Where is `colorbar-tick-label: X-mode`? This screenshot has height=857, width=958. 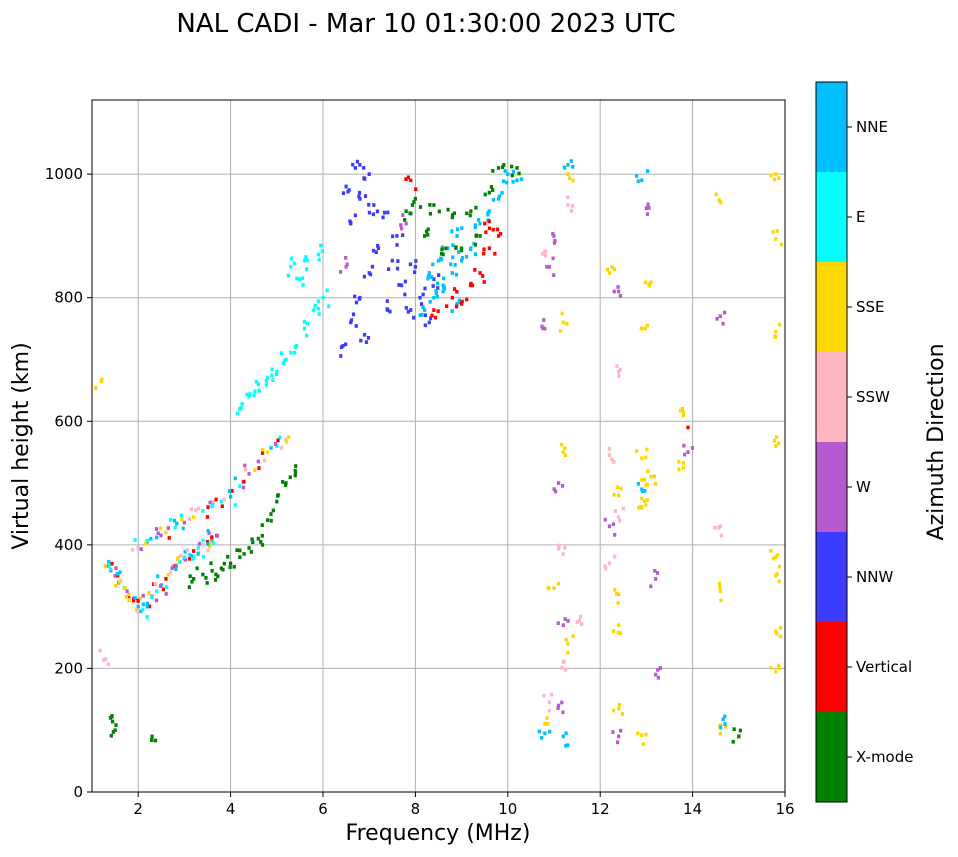
colorbar-tick-label: X-mode is located at coordinates (884, 757).